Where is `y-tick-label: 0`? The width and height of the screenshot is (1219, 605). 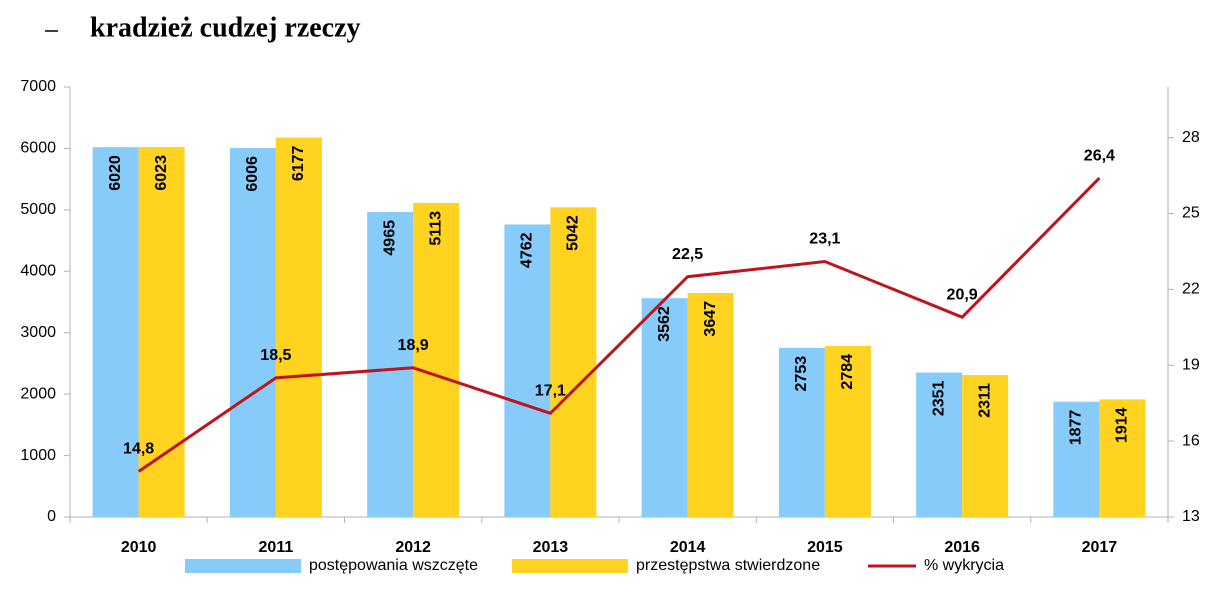 y-tick-label: 0 is located at coordinates (51, 516).